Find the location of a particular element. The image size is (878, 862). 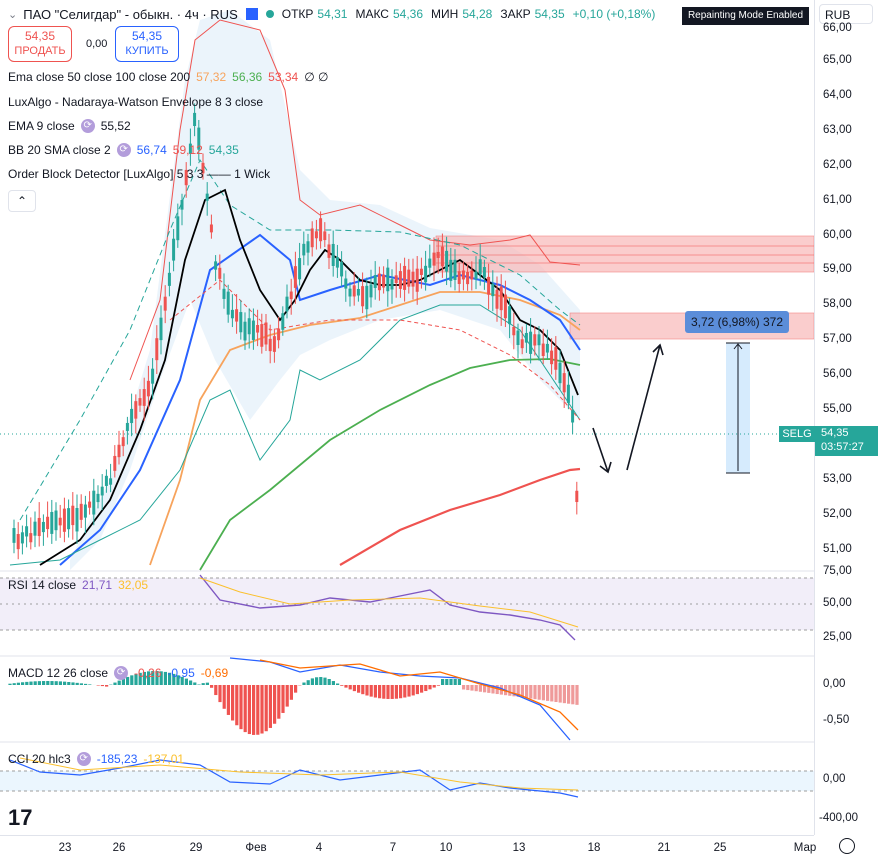

ema200-line is located at coordinates (460, 517).